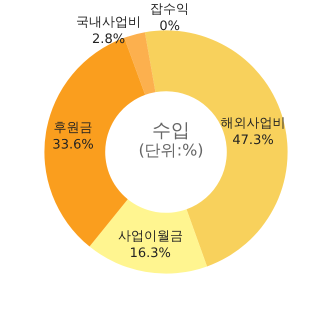 The image size is (330, 320). What do you see at coordinates (253, 140) in the screenshot?
I see `data-label: 47.3%` at bounding box center [253, 140].